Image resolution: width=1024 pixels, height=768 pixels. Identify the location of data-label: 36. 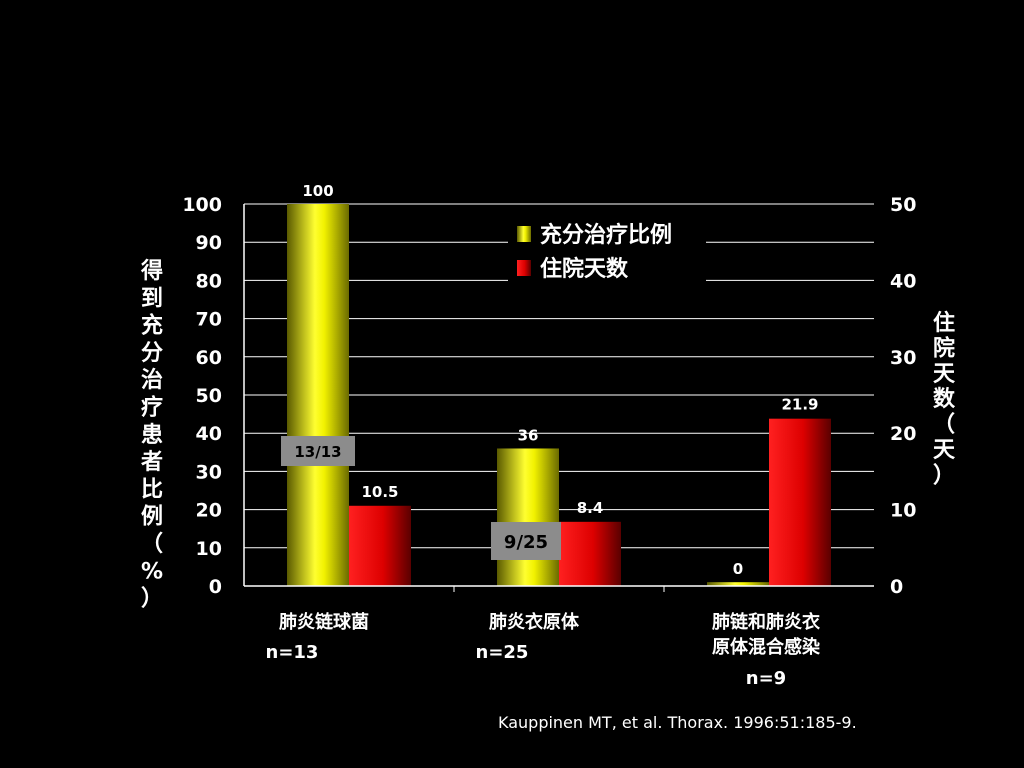
(528, 435).